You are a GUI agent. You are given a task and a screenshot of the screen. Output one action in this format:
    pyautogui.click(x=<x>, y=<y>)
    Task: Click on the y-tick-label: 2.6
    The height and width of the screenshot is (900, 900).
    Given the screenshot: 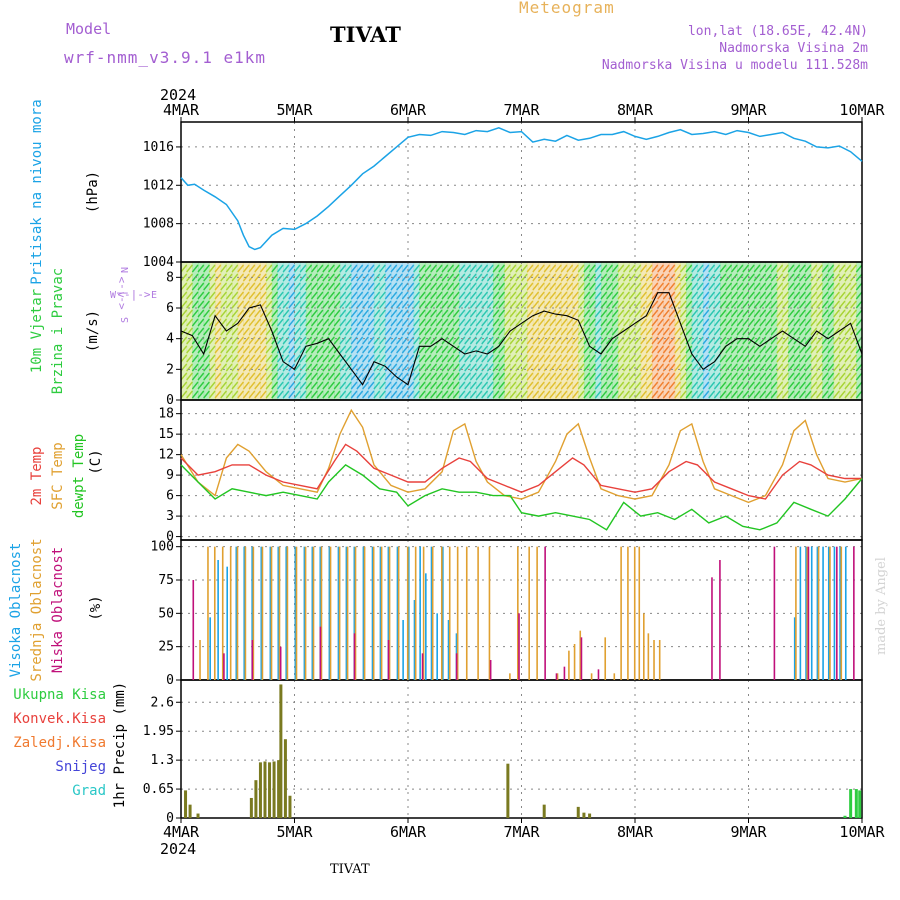 What is the action you would take?
    pyautogui.click(x=162, y=702)
    